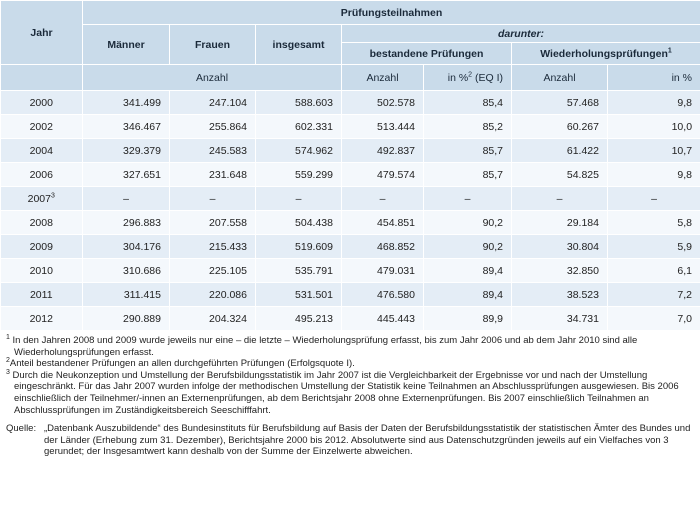 The image size is (700, 509). Describe the element at coordinates (212, 77) in the screenshot. I see `header-anzahl-main: Anzahl` at that location.